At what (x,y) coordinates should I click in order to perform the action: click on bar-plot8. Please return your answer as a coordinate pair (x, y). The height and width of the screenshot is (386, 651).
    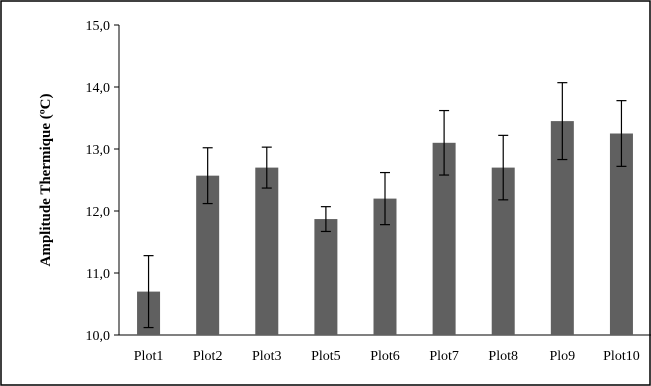
    Looking at the image, I should click on (503, 251).